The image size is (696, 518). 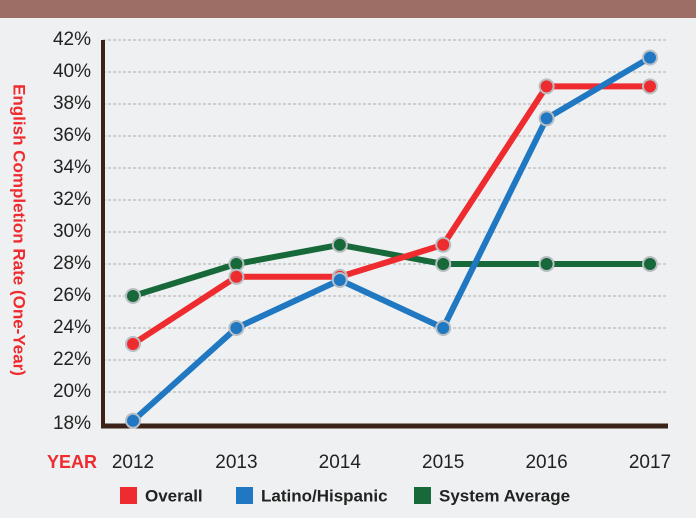 What do you see at coordinates (72, 199) in the screenshot?
I see `y-tick-label: 32%` at bounding box center [72, 199].